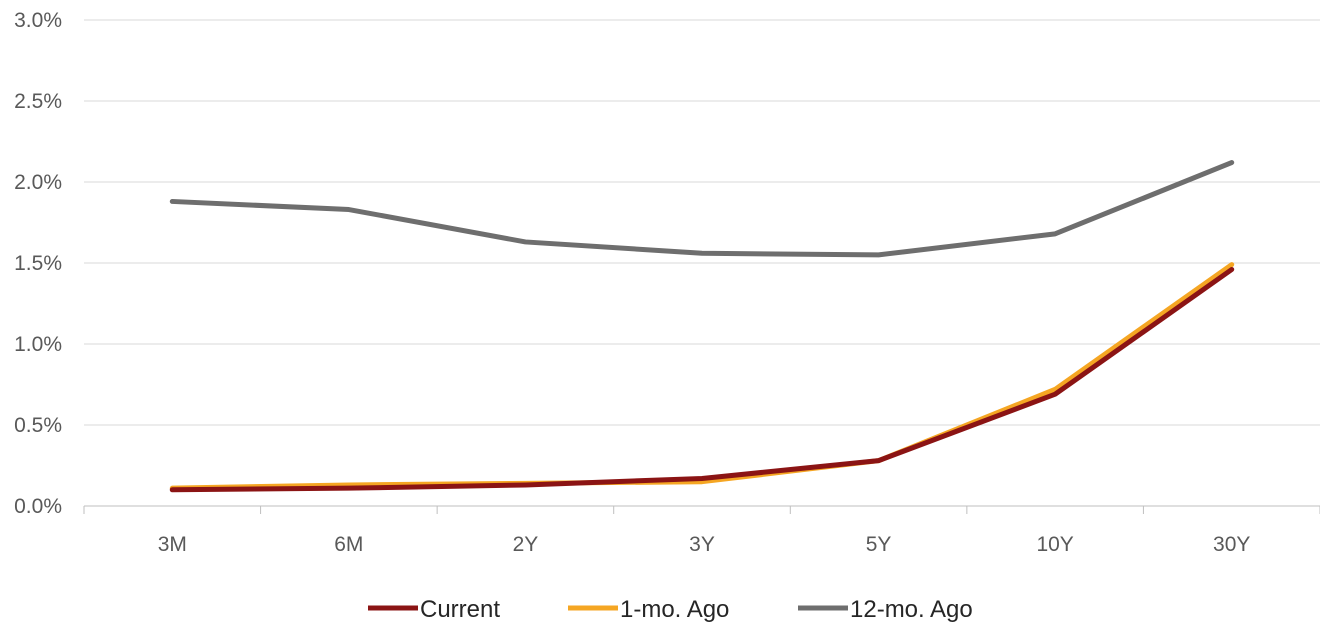  Describe the element at coordinates (38, 101) in the screenshot. I see `y-tick-label: 2.5%` at that location.